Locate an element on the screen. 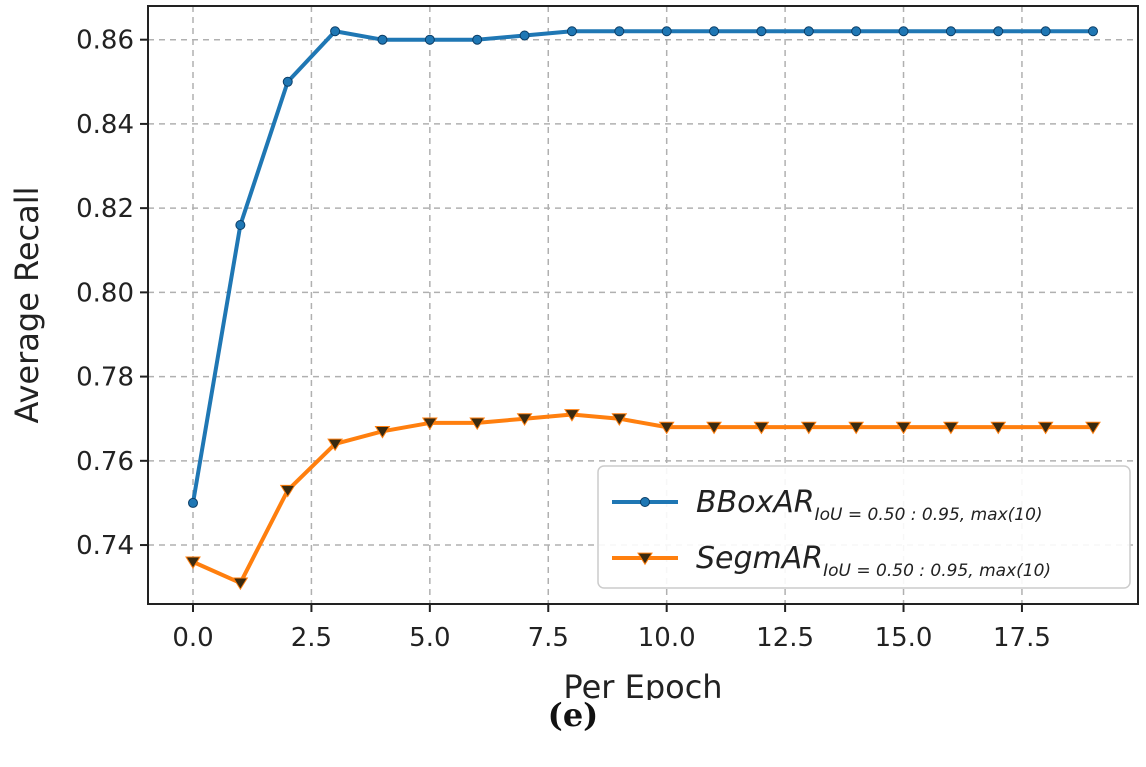 This screenshot has height=767, width=1146. y-axis-ticks: 0.74 0.76 0.78 0.80 0.82 0.84 0.86 is located at coordinates (112, 293).